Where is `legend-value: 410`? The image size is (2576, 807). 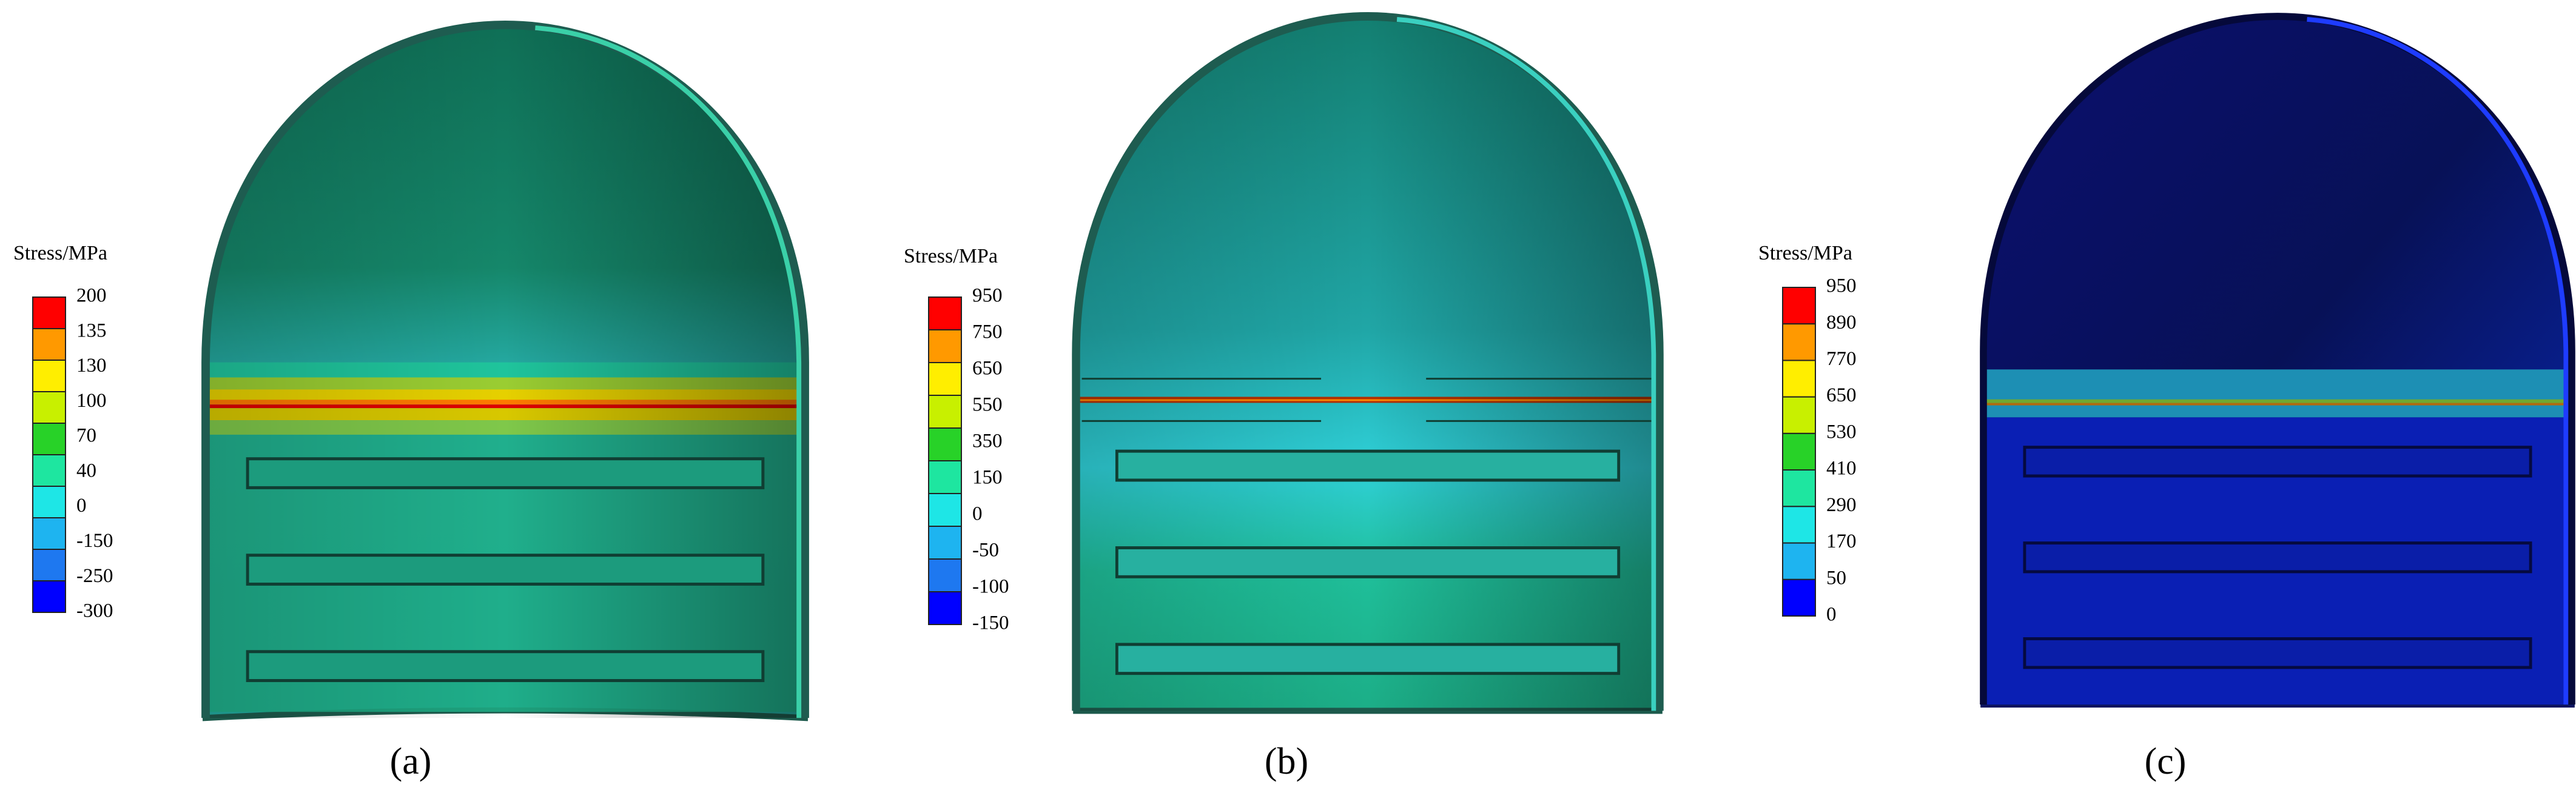
legend-value: 410 is located at coordinates (1841, 469).